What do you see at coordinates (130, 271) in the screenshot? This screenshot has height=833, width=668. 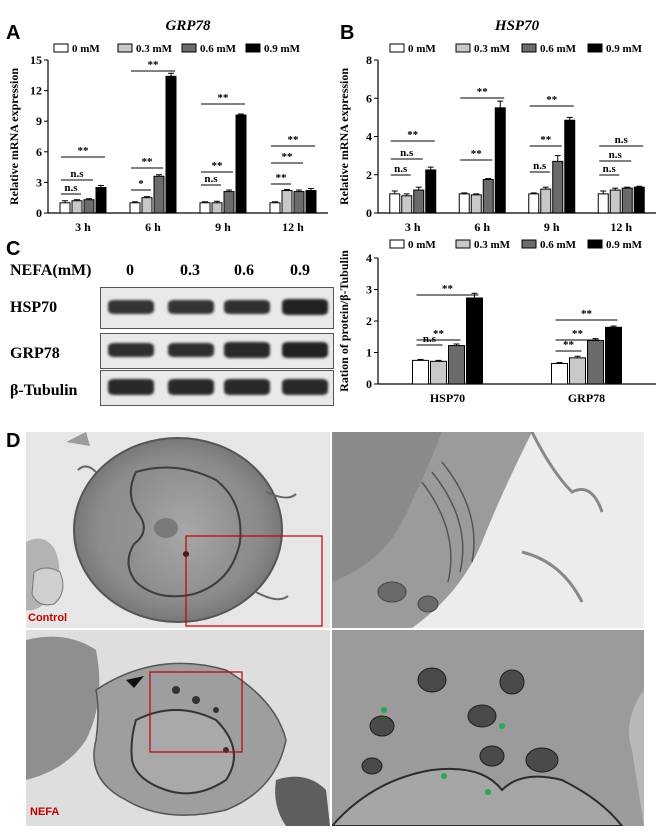 I see `blot-dose-0: 0` at bounding box center [130, 271].